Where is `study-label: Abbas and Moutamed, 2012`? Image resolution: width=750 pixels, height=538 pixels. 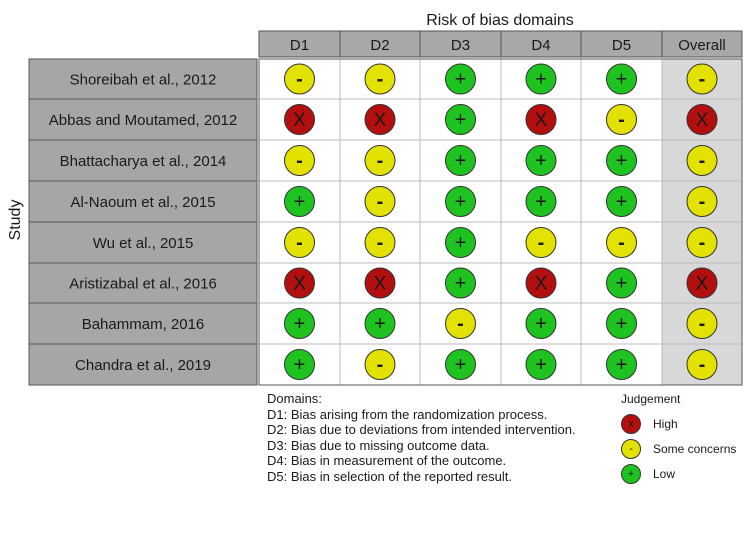
study-label: Abbas and Moutamed, 2012 is located at coordinates (143, 120).